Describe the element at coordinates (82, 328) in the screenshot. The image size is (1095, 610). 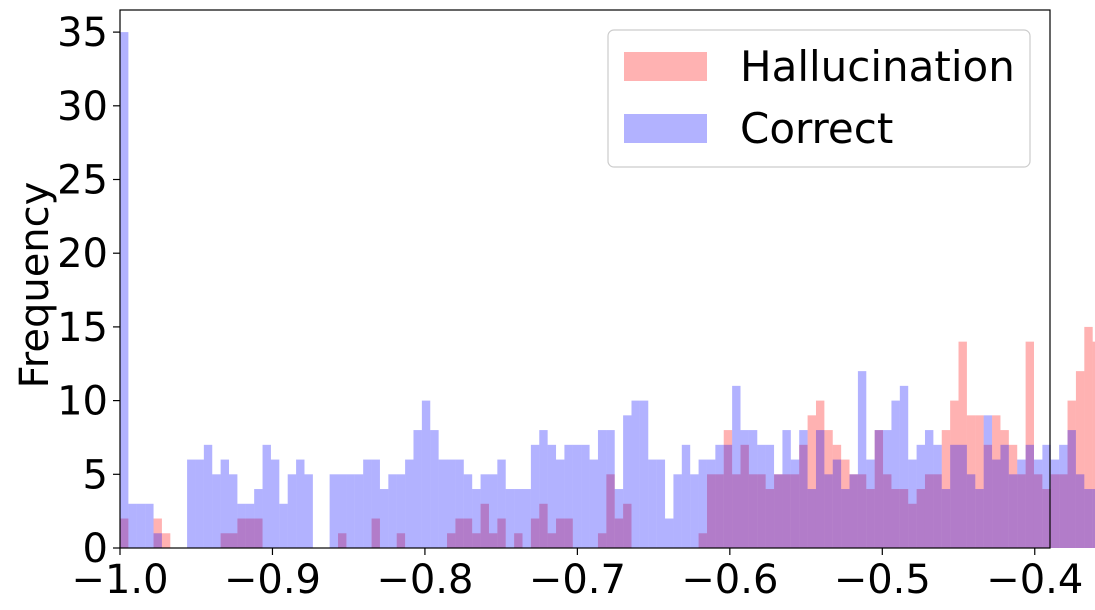
I see `y-tick-label: 15` at that location.